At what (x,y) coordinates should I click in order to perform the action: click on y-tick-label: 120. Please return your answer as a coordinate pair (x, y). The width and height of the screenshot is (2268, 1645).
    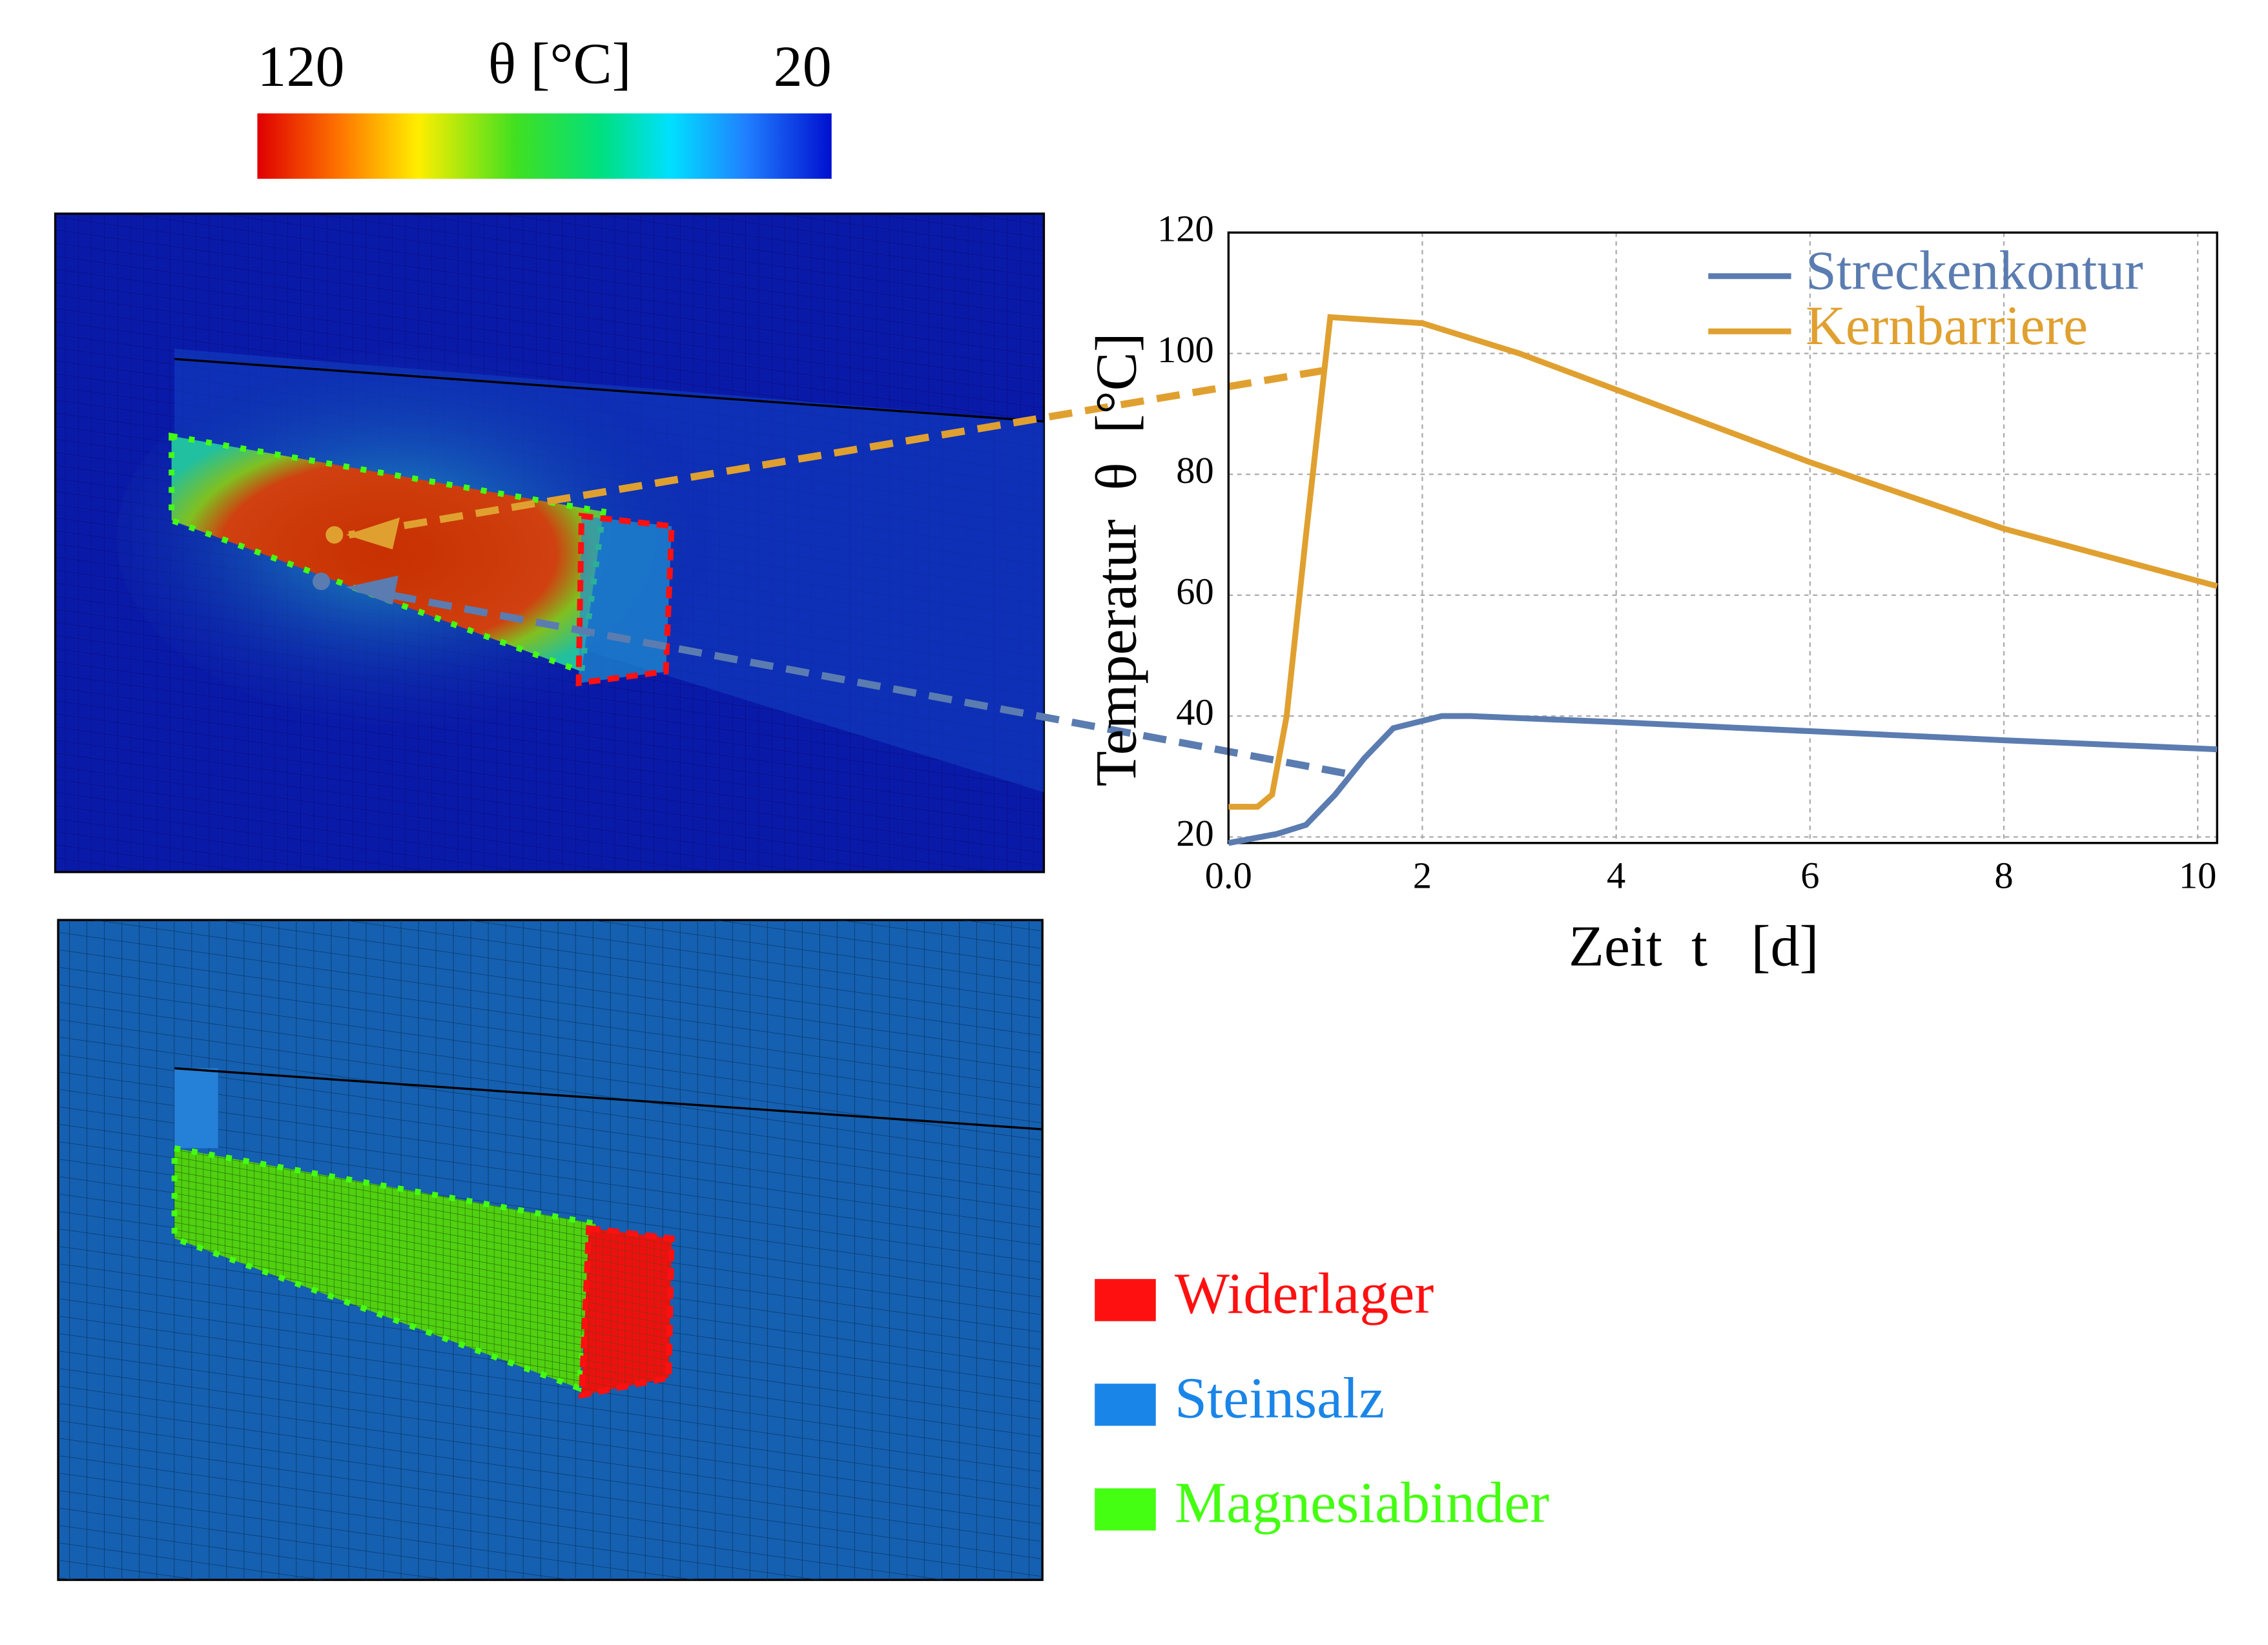
    Looking at the image, I should click on (1185, 229).